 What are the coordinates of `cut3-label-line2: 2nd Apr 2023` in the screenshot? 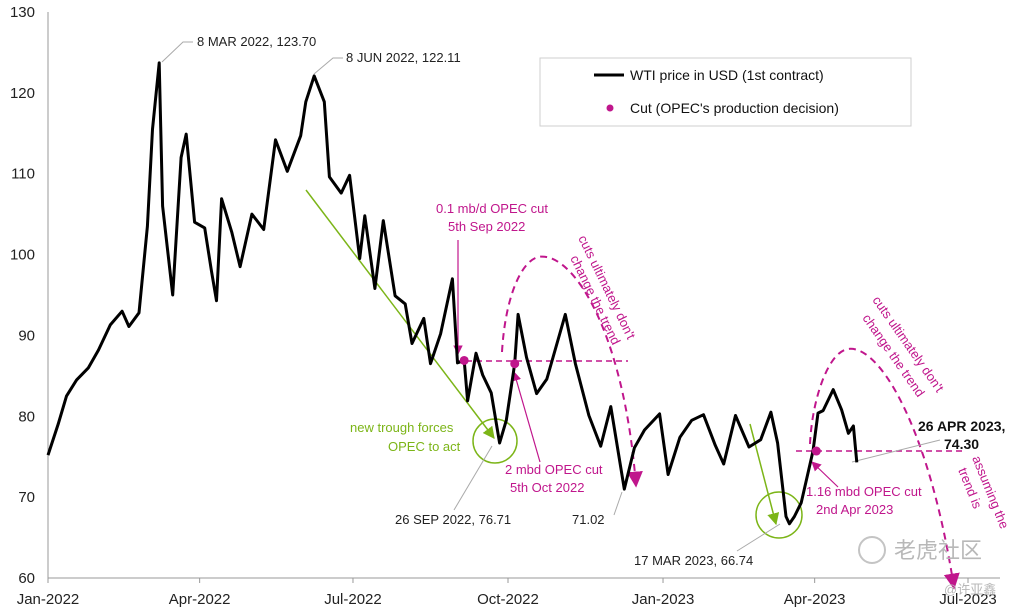 It's located at (854, 509).